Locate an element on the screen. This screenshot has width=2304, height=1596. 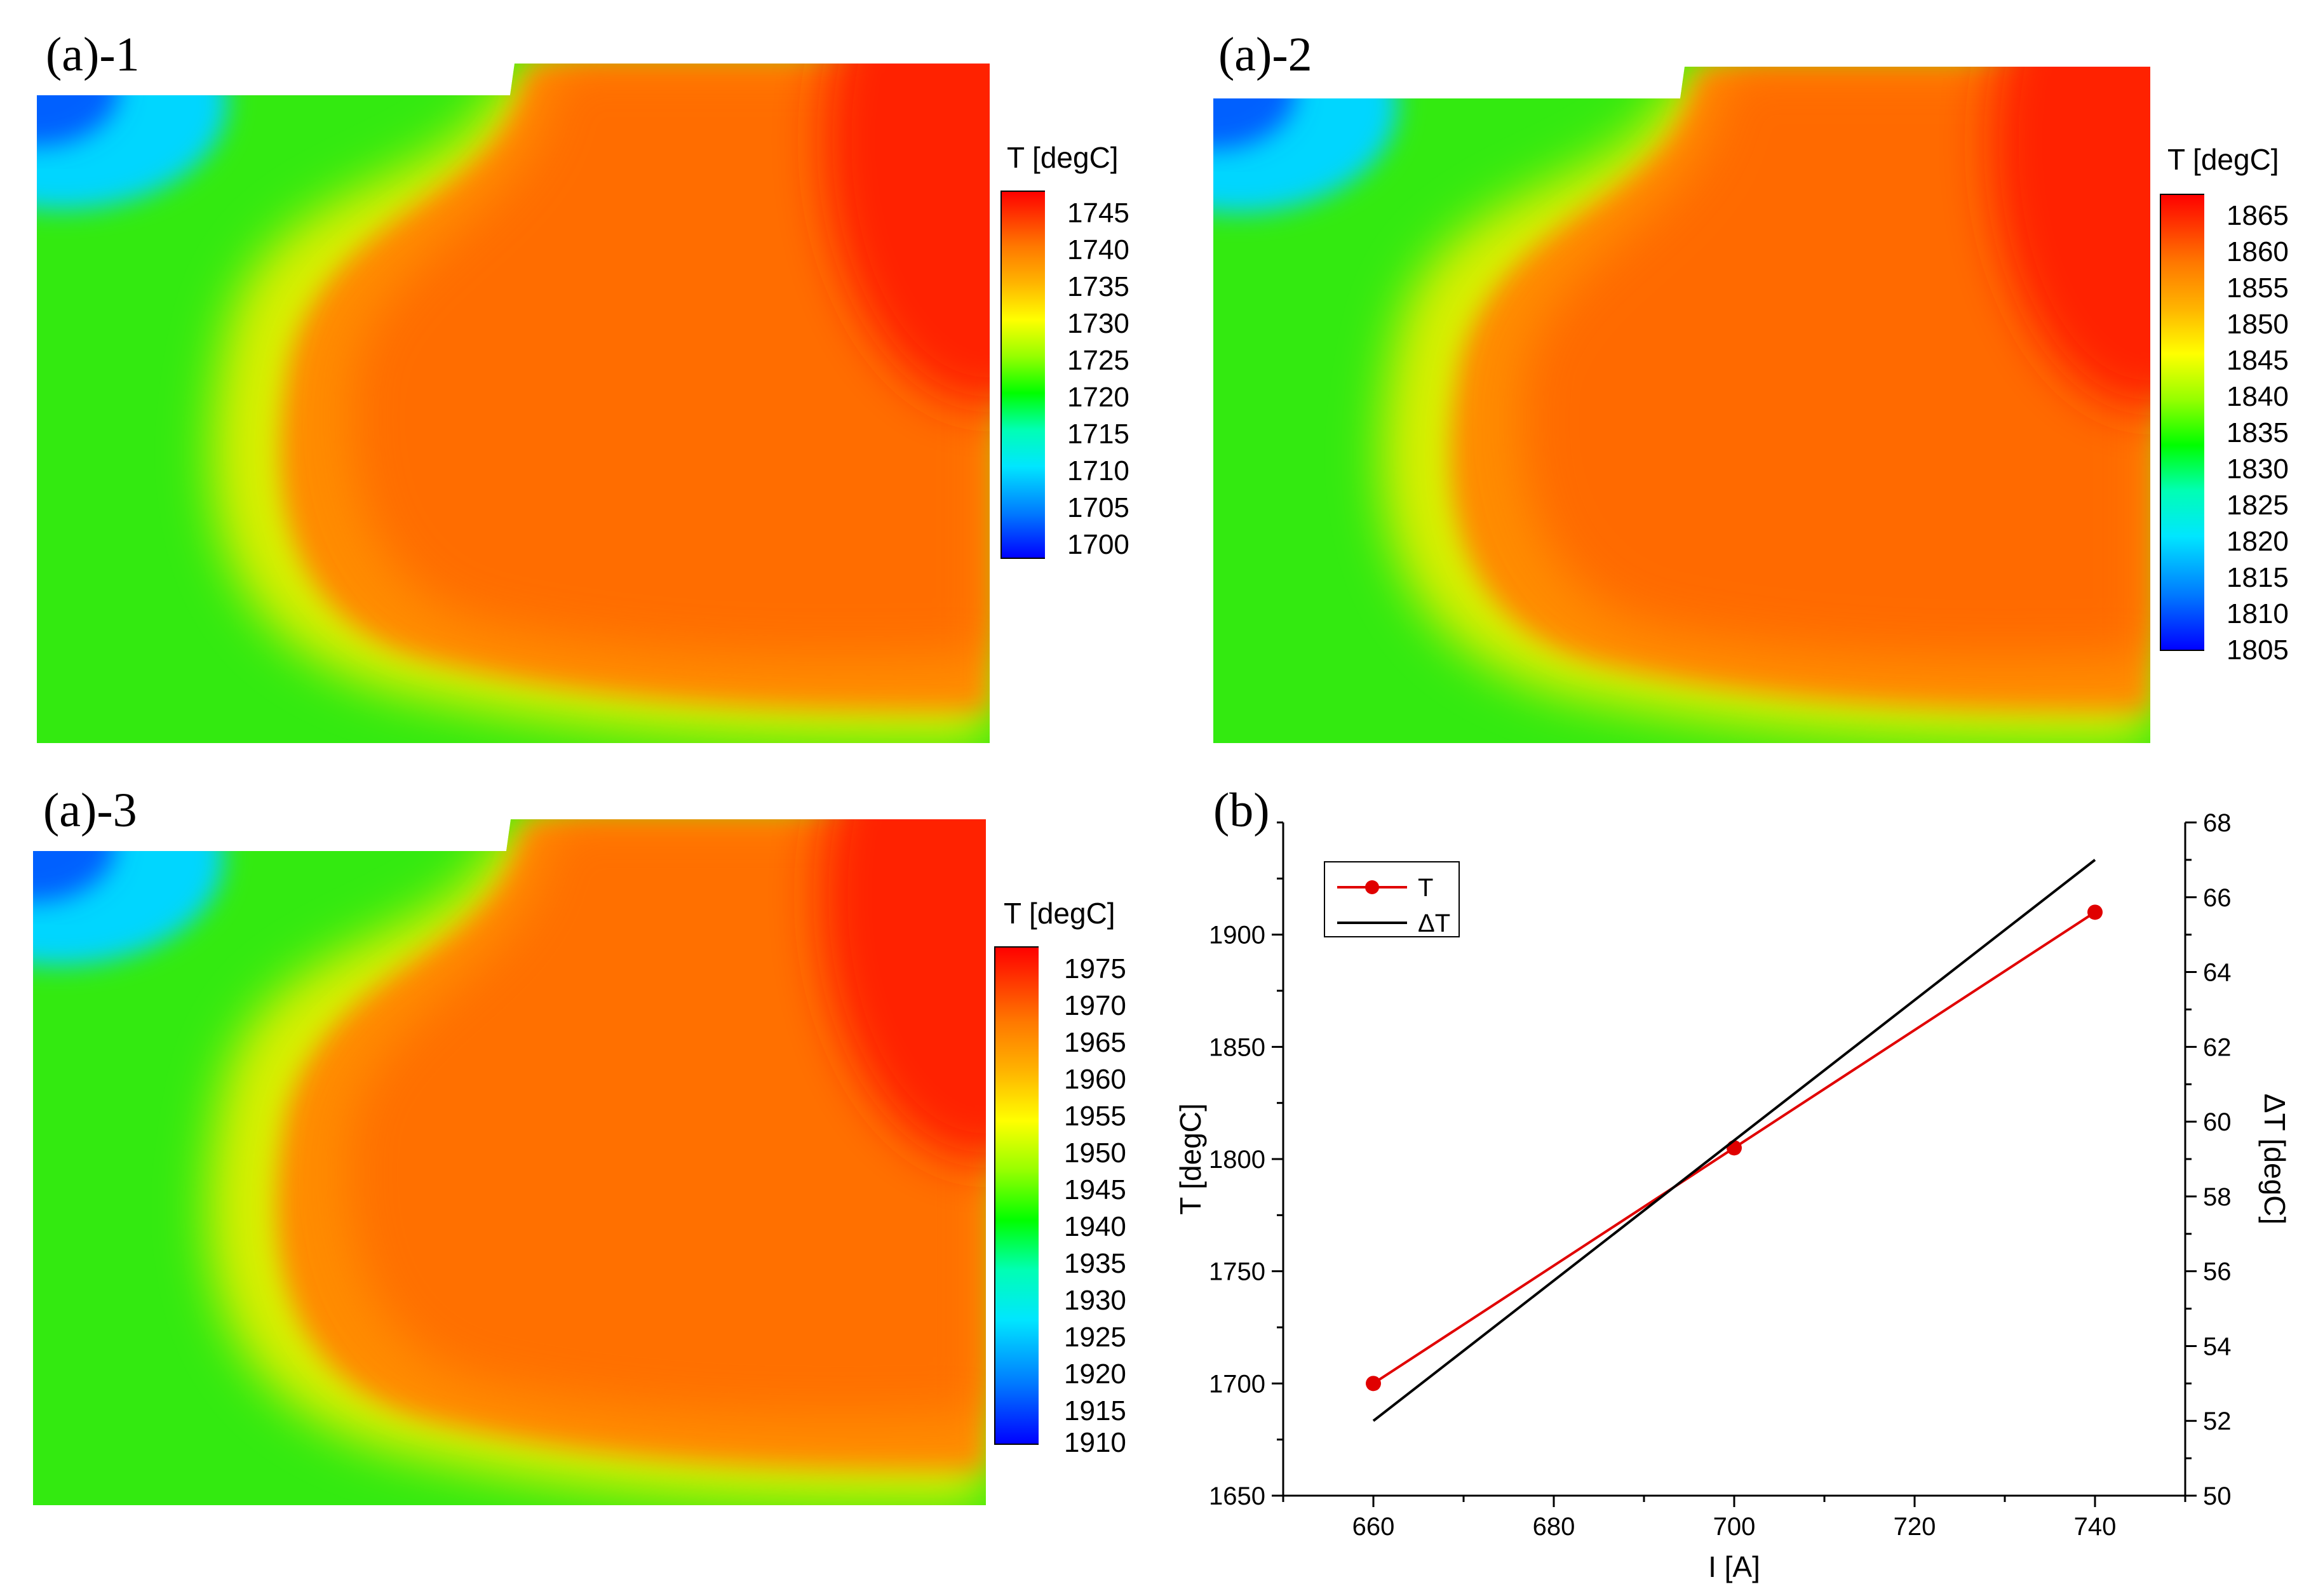
legend-label: T is located at coordinates (1425, 888).